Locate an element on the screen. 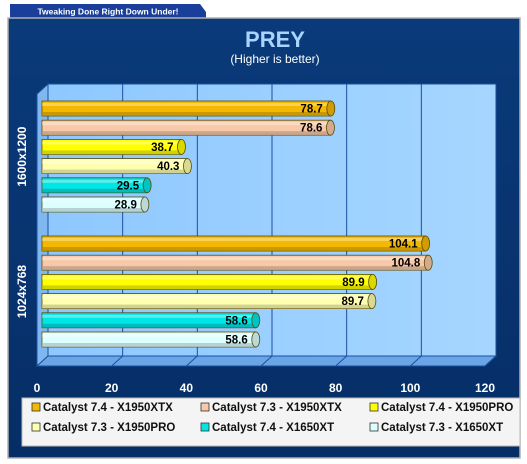 The width and height of the screenshot is (527, 464). bar-value-label: 104.8 is located at coordinates (405, 264).